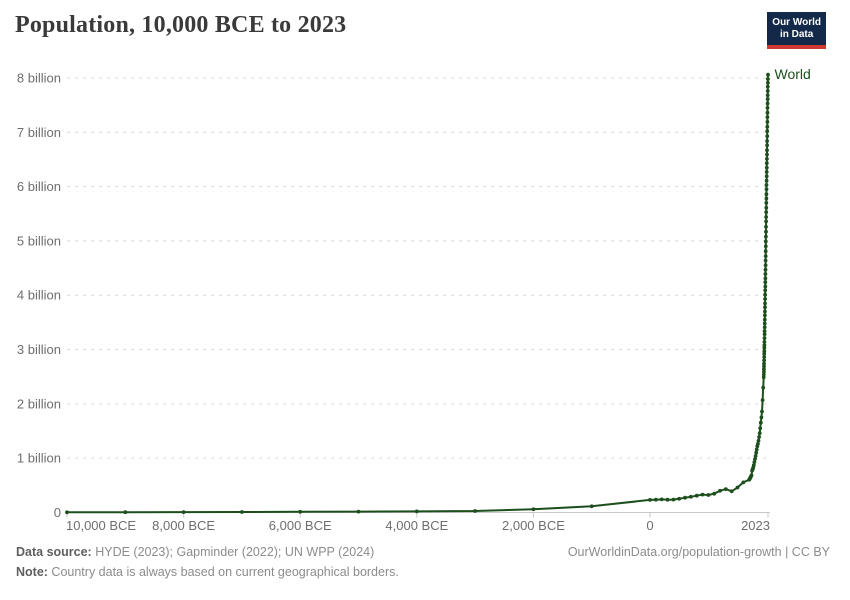  What do you see at coordinates (32, 572) in the screenshot?
I see `note-label: Note:` at bounding box center [32, 572].